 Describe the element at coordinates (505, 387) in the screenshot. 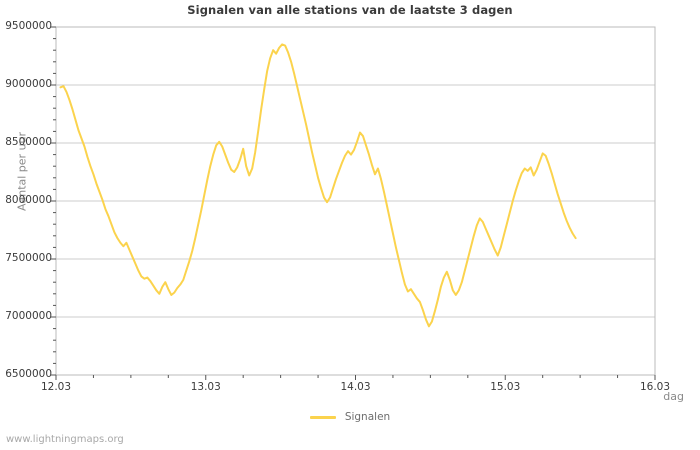

I see `x-tick-label: 15.03` at that location.